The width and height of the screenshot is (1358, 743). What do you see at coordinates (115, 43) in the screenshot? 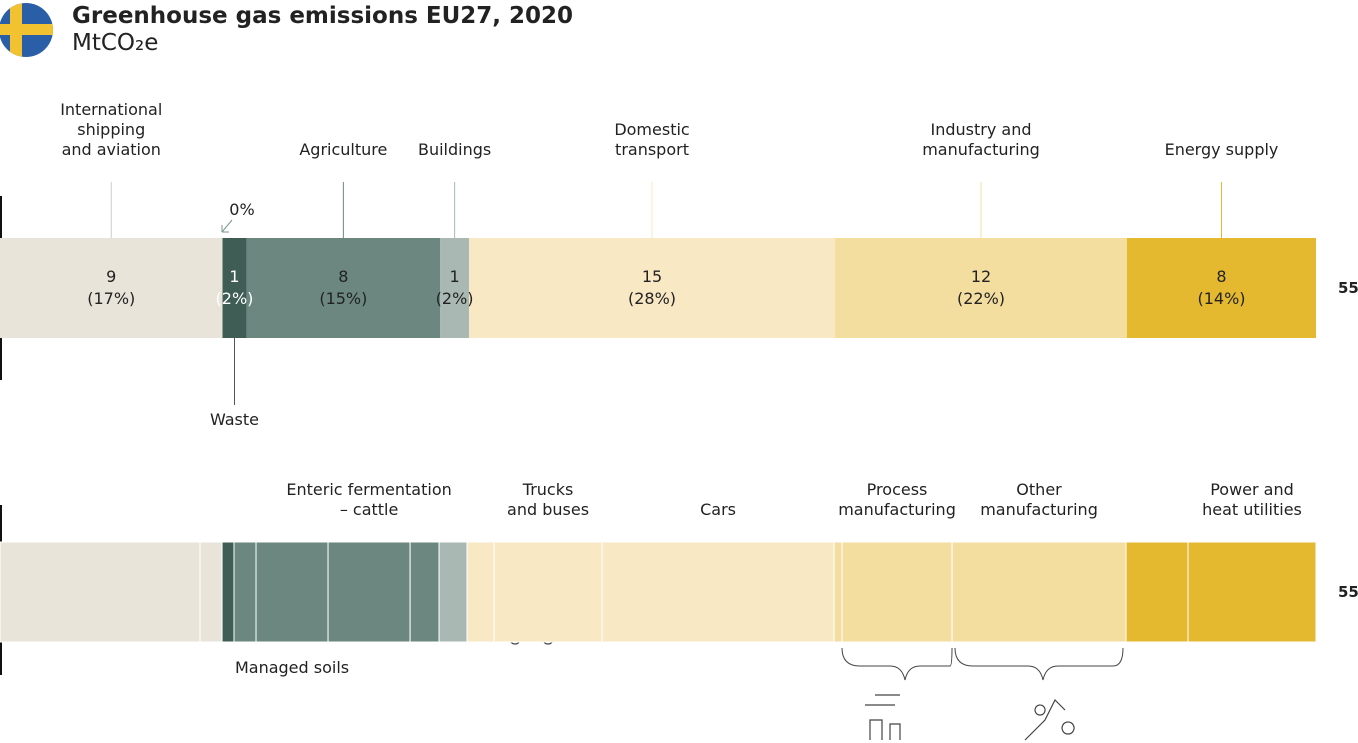
I see `subtitle: MtCO₂e` at bounding box center [115, 43].